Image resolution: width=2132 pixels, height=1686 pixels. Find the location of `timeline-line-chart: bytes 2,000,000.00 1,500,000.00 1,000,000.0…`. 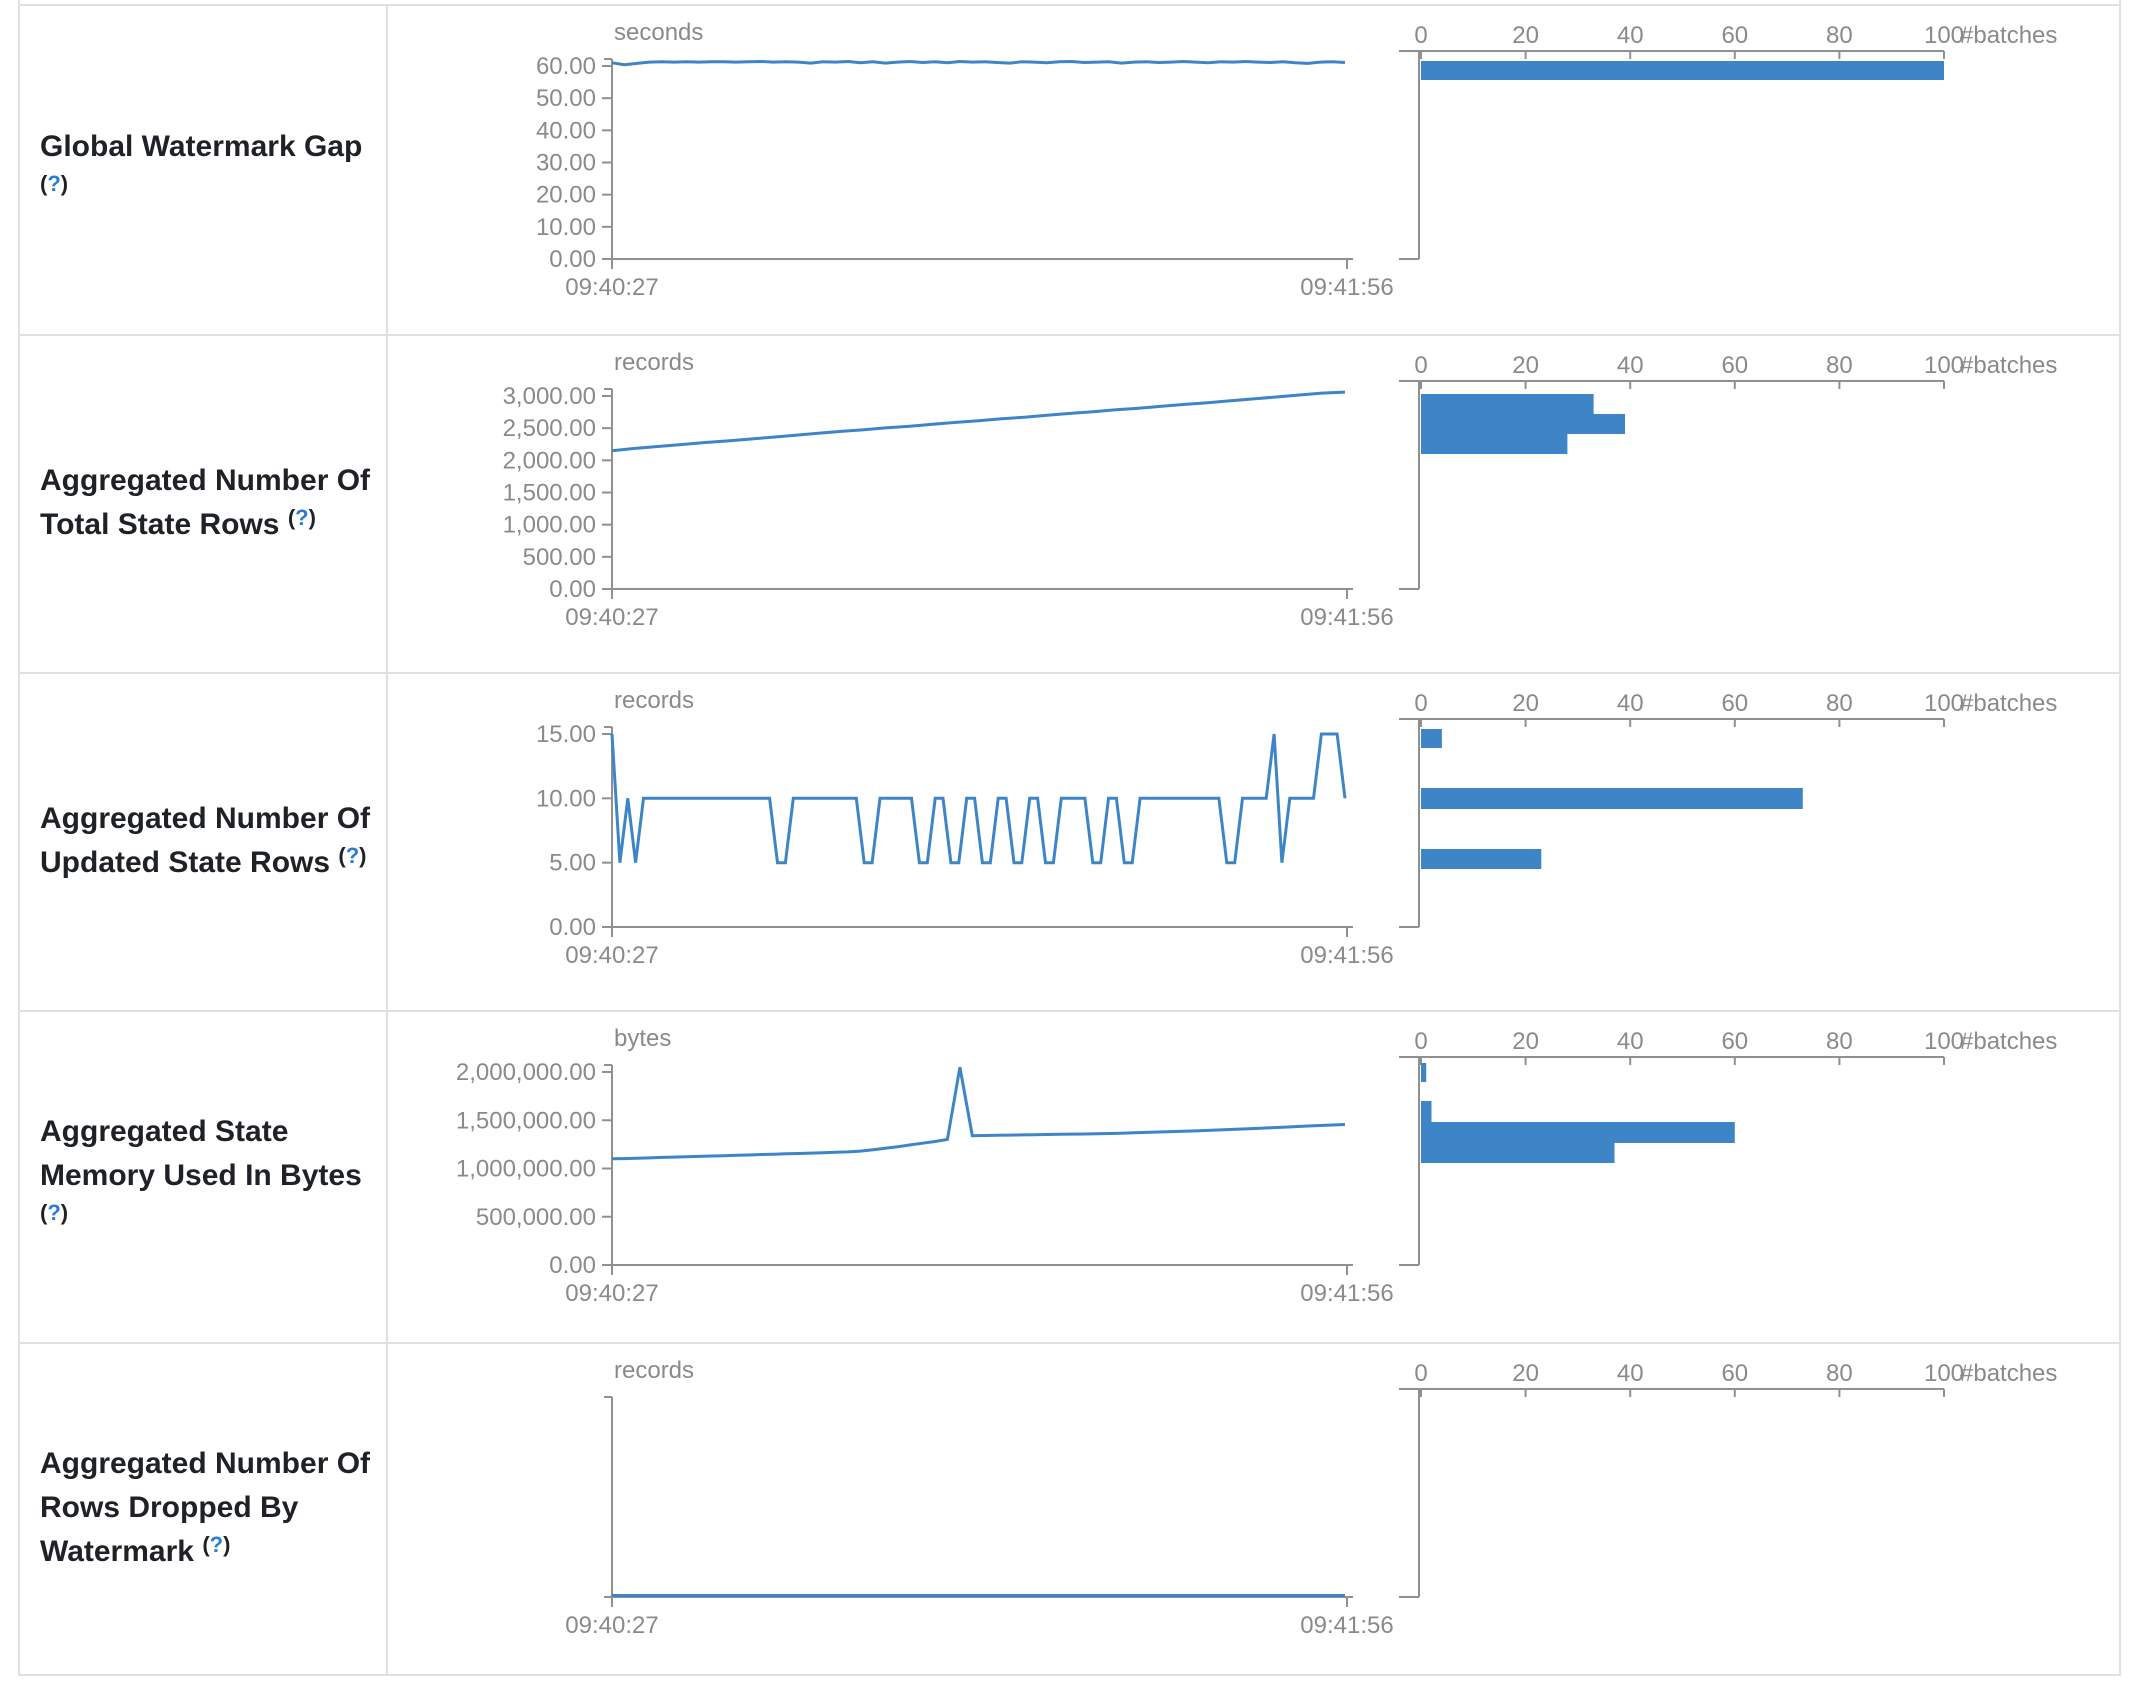

timeline-line-chart: bytes 2,000,000.00 1,500,000.00 1,000,000.0… is located at coordinates (925, 1166).